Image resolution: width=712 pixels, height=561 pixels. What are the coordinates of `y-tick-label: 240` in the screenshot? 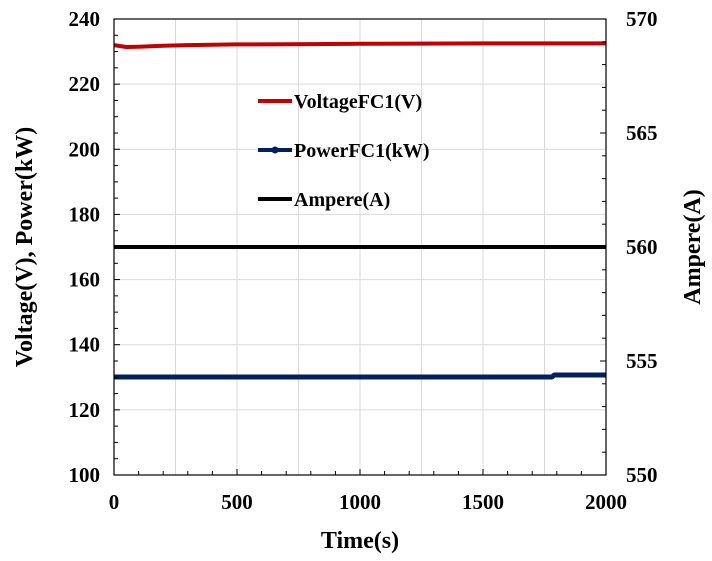 It's located at (85, 19).